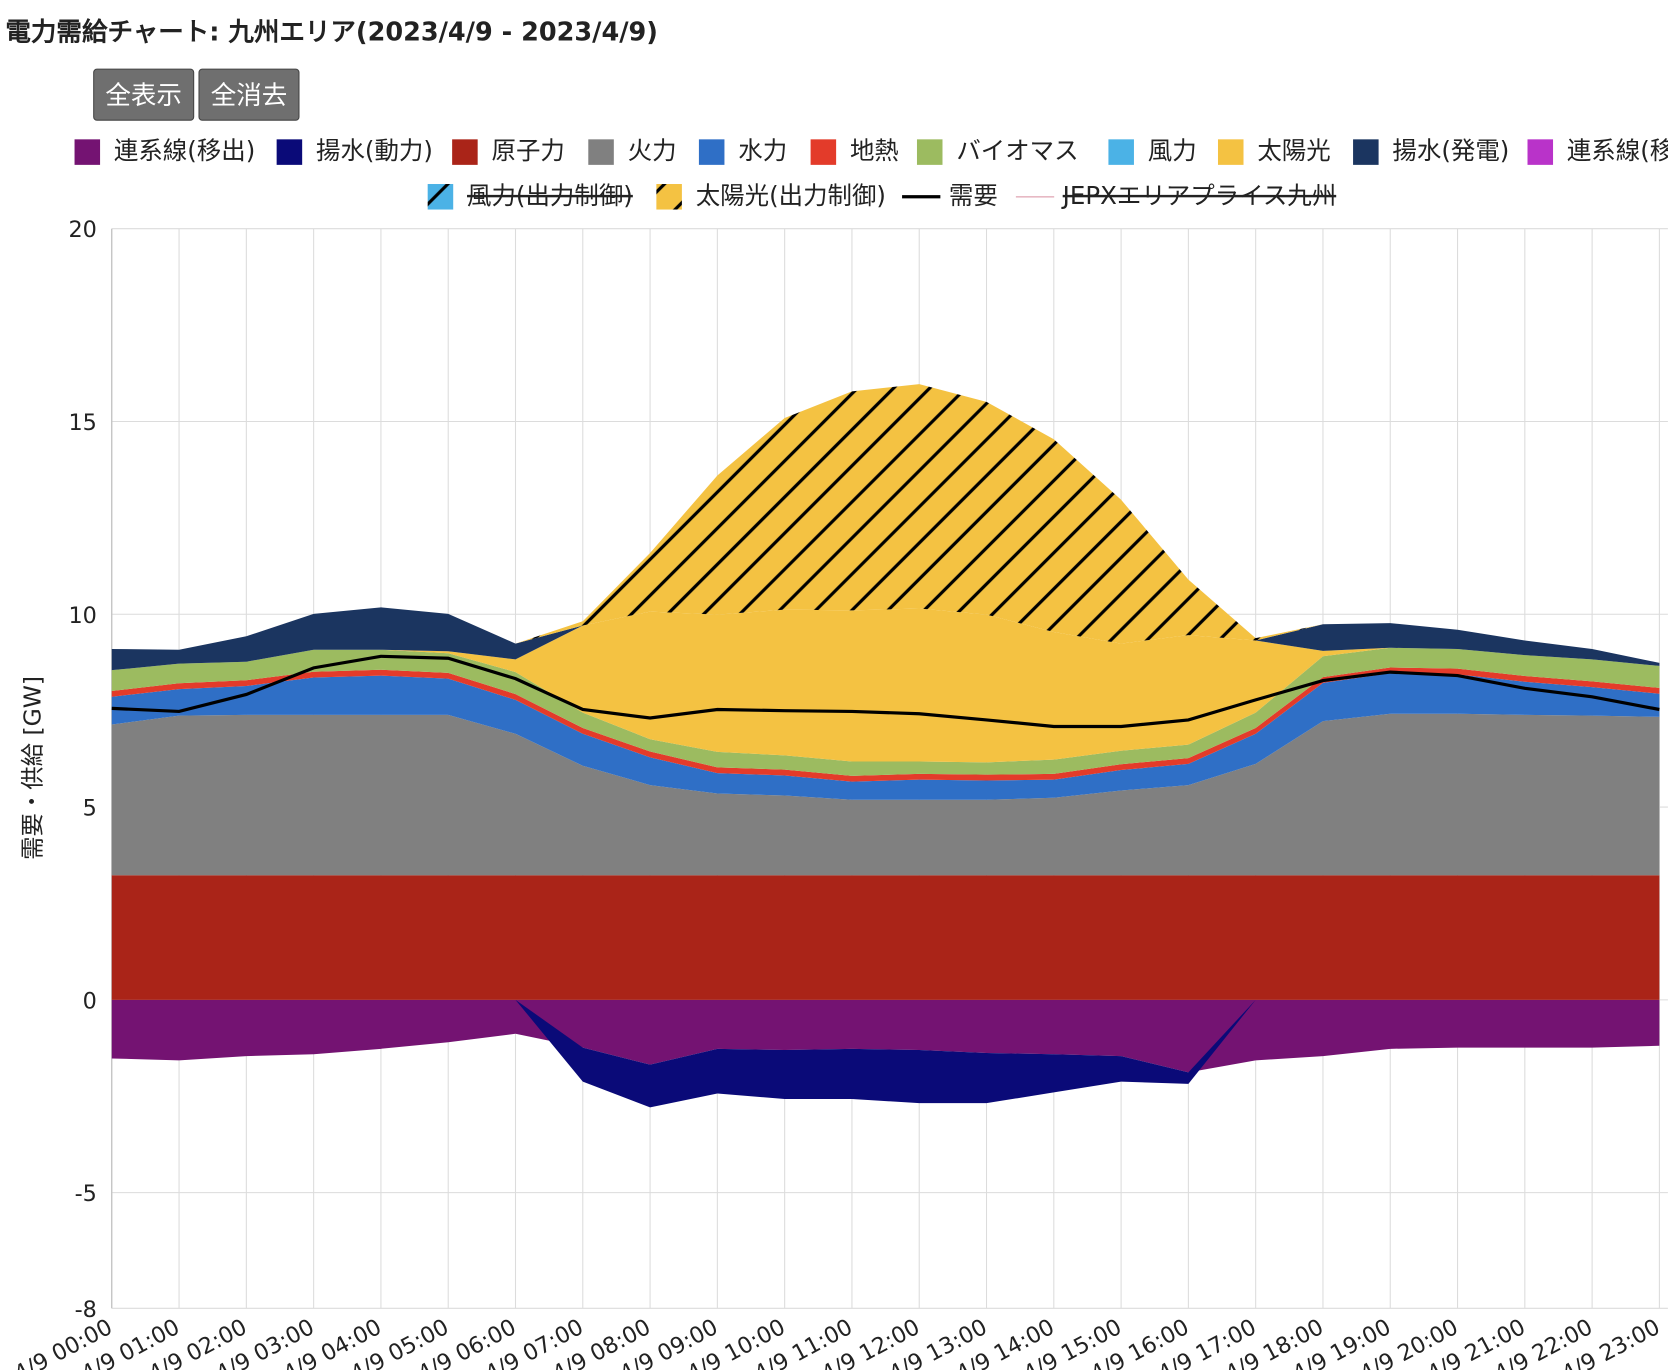 Image resolution: width=1668 pixels, height=1370 pixels. I want to click on chart-title: 電力需給チャート: 九州エリア(2023/4/9 - 2023/4/9), so click(331, 32).